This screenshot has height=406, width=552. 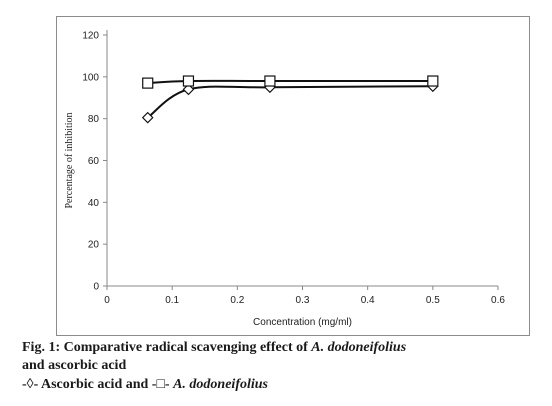 I want to click on y-tick-label: 60, so click(x=94, y=161).